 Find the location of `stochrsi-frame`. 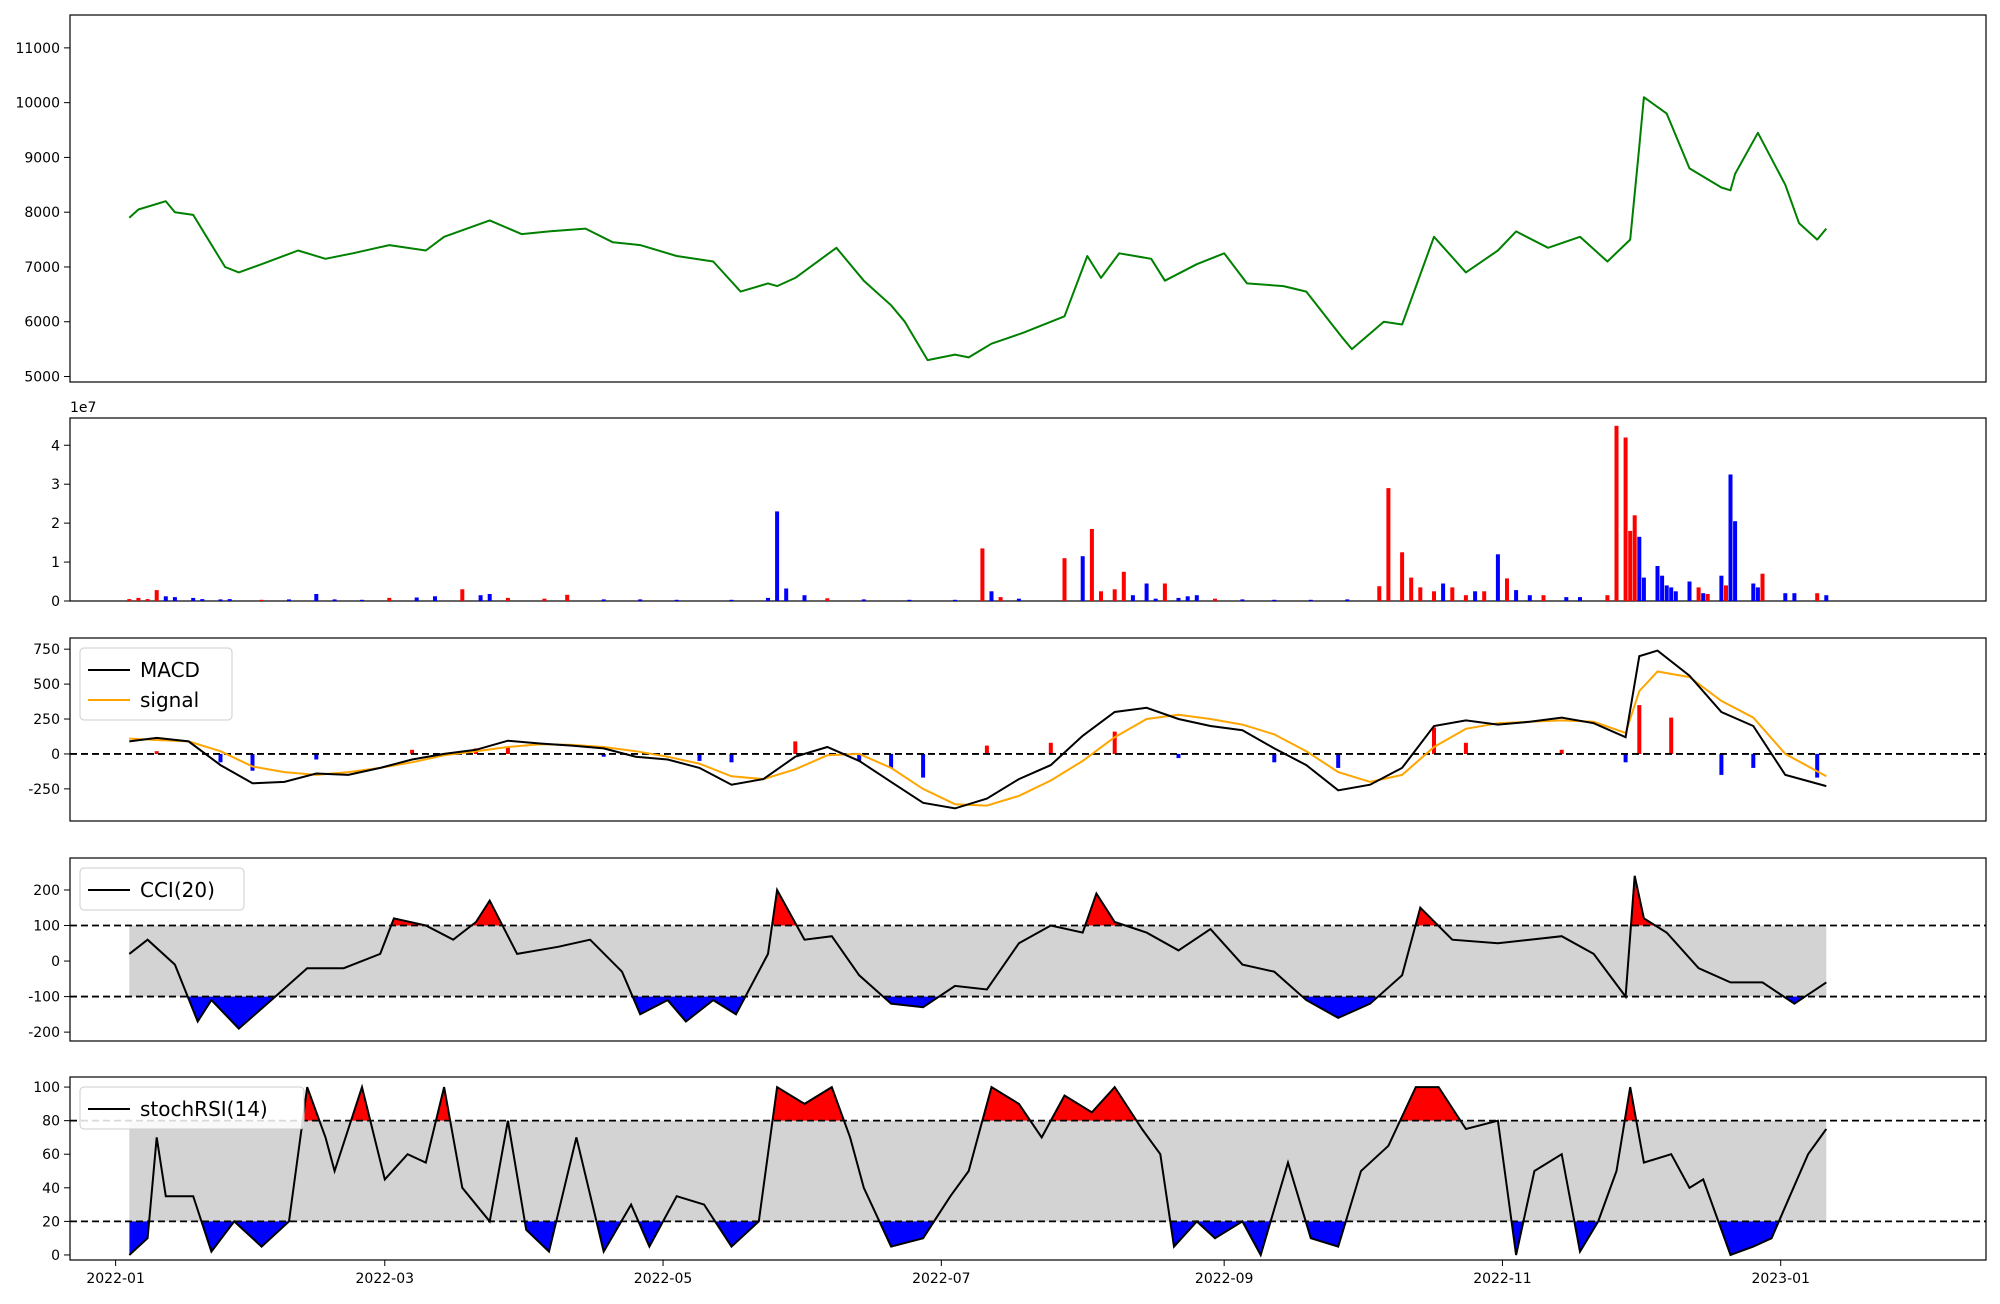

stochrsi-frame is located at coordinates (1028, 1168).